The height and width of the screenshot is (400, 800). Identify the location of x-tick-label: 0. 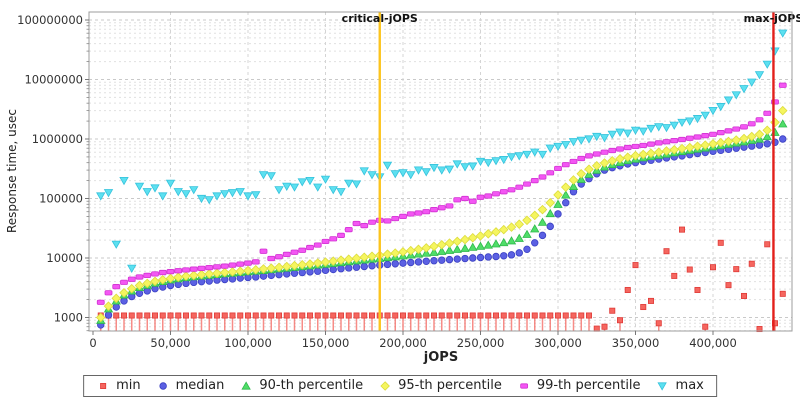
(92, 343).